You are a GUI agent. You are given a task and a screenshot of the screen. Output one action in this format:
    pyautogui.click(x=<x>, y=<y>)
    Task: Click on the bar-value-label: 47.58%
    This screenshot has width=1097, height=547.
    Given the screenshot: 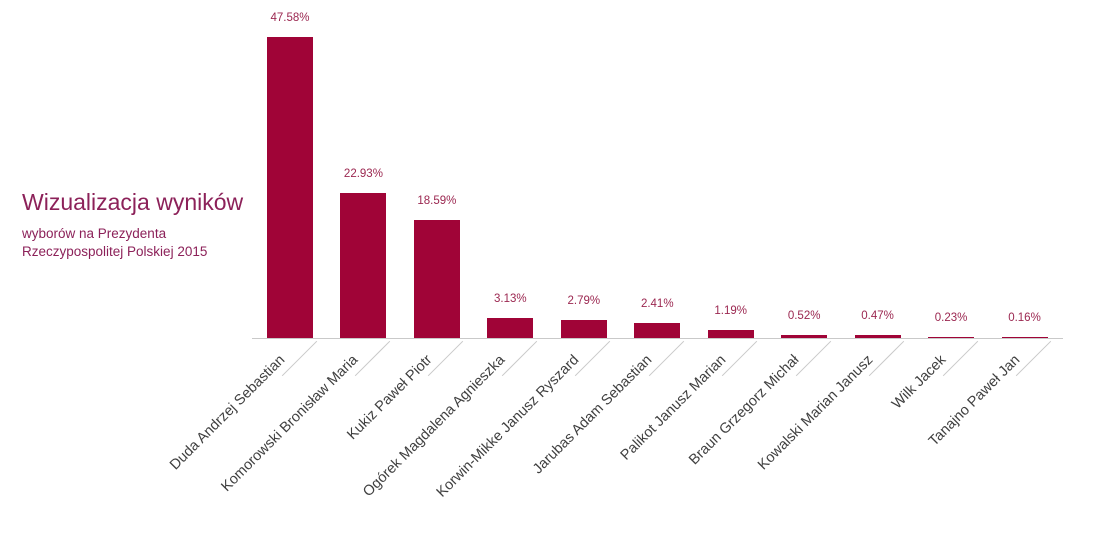 What is the action you would take?
    pyautogui.click(x=290, y=18)
    